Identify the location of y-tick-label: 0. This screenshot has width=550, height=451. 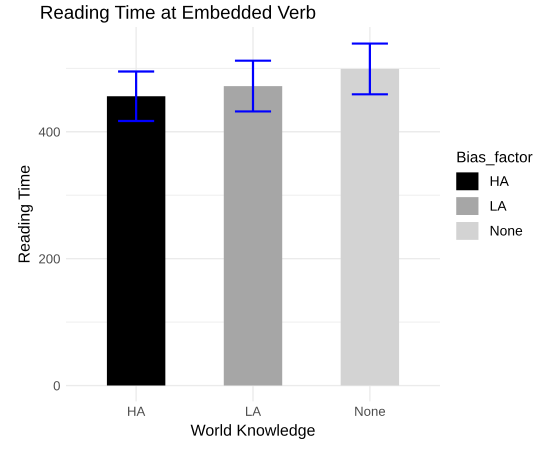
(57, 385).